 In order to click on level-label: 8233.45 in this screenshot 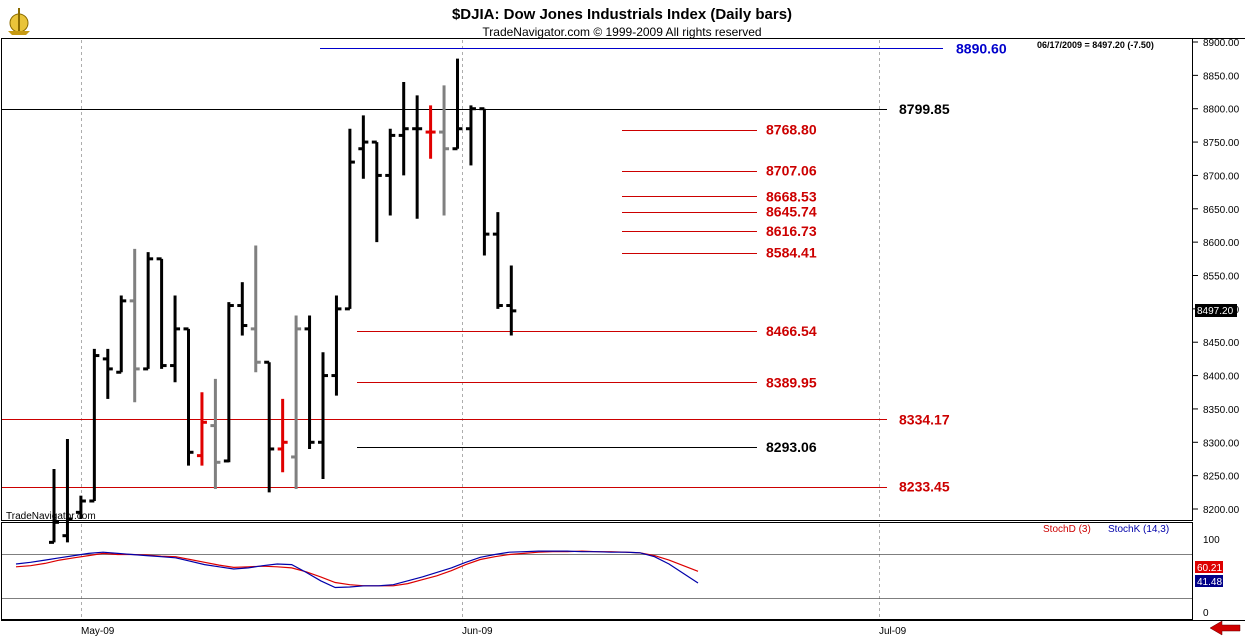, I will do `click(924, 487)`.